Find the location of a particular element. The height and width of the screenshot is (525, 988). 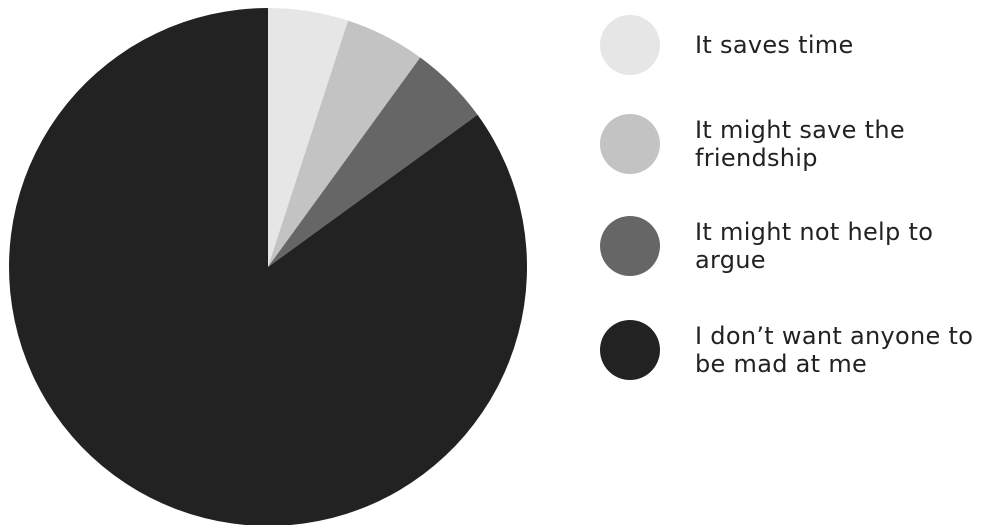

legend-swatch-not-help-argue is located at coordinates (630, 246).